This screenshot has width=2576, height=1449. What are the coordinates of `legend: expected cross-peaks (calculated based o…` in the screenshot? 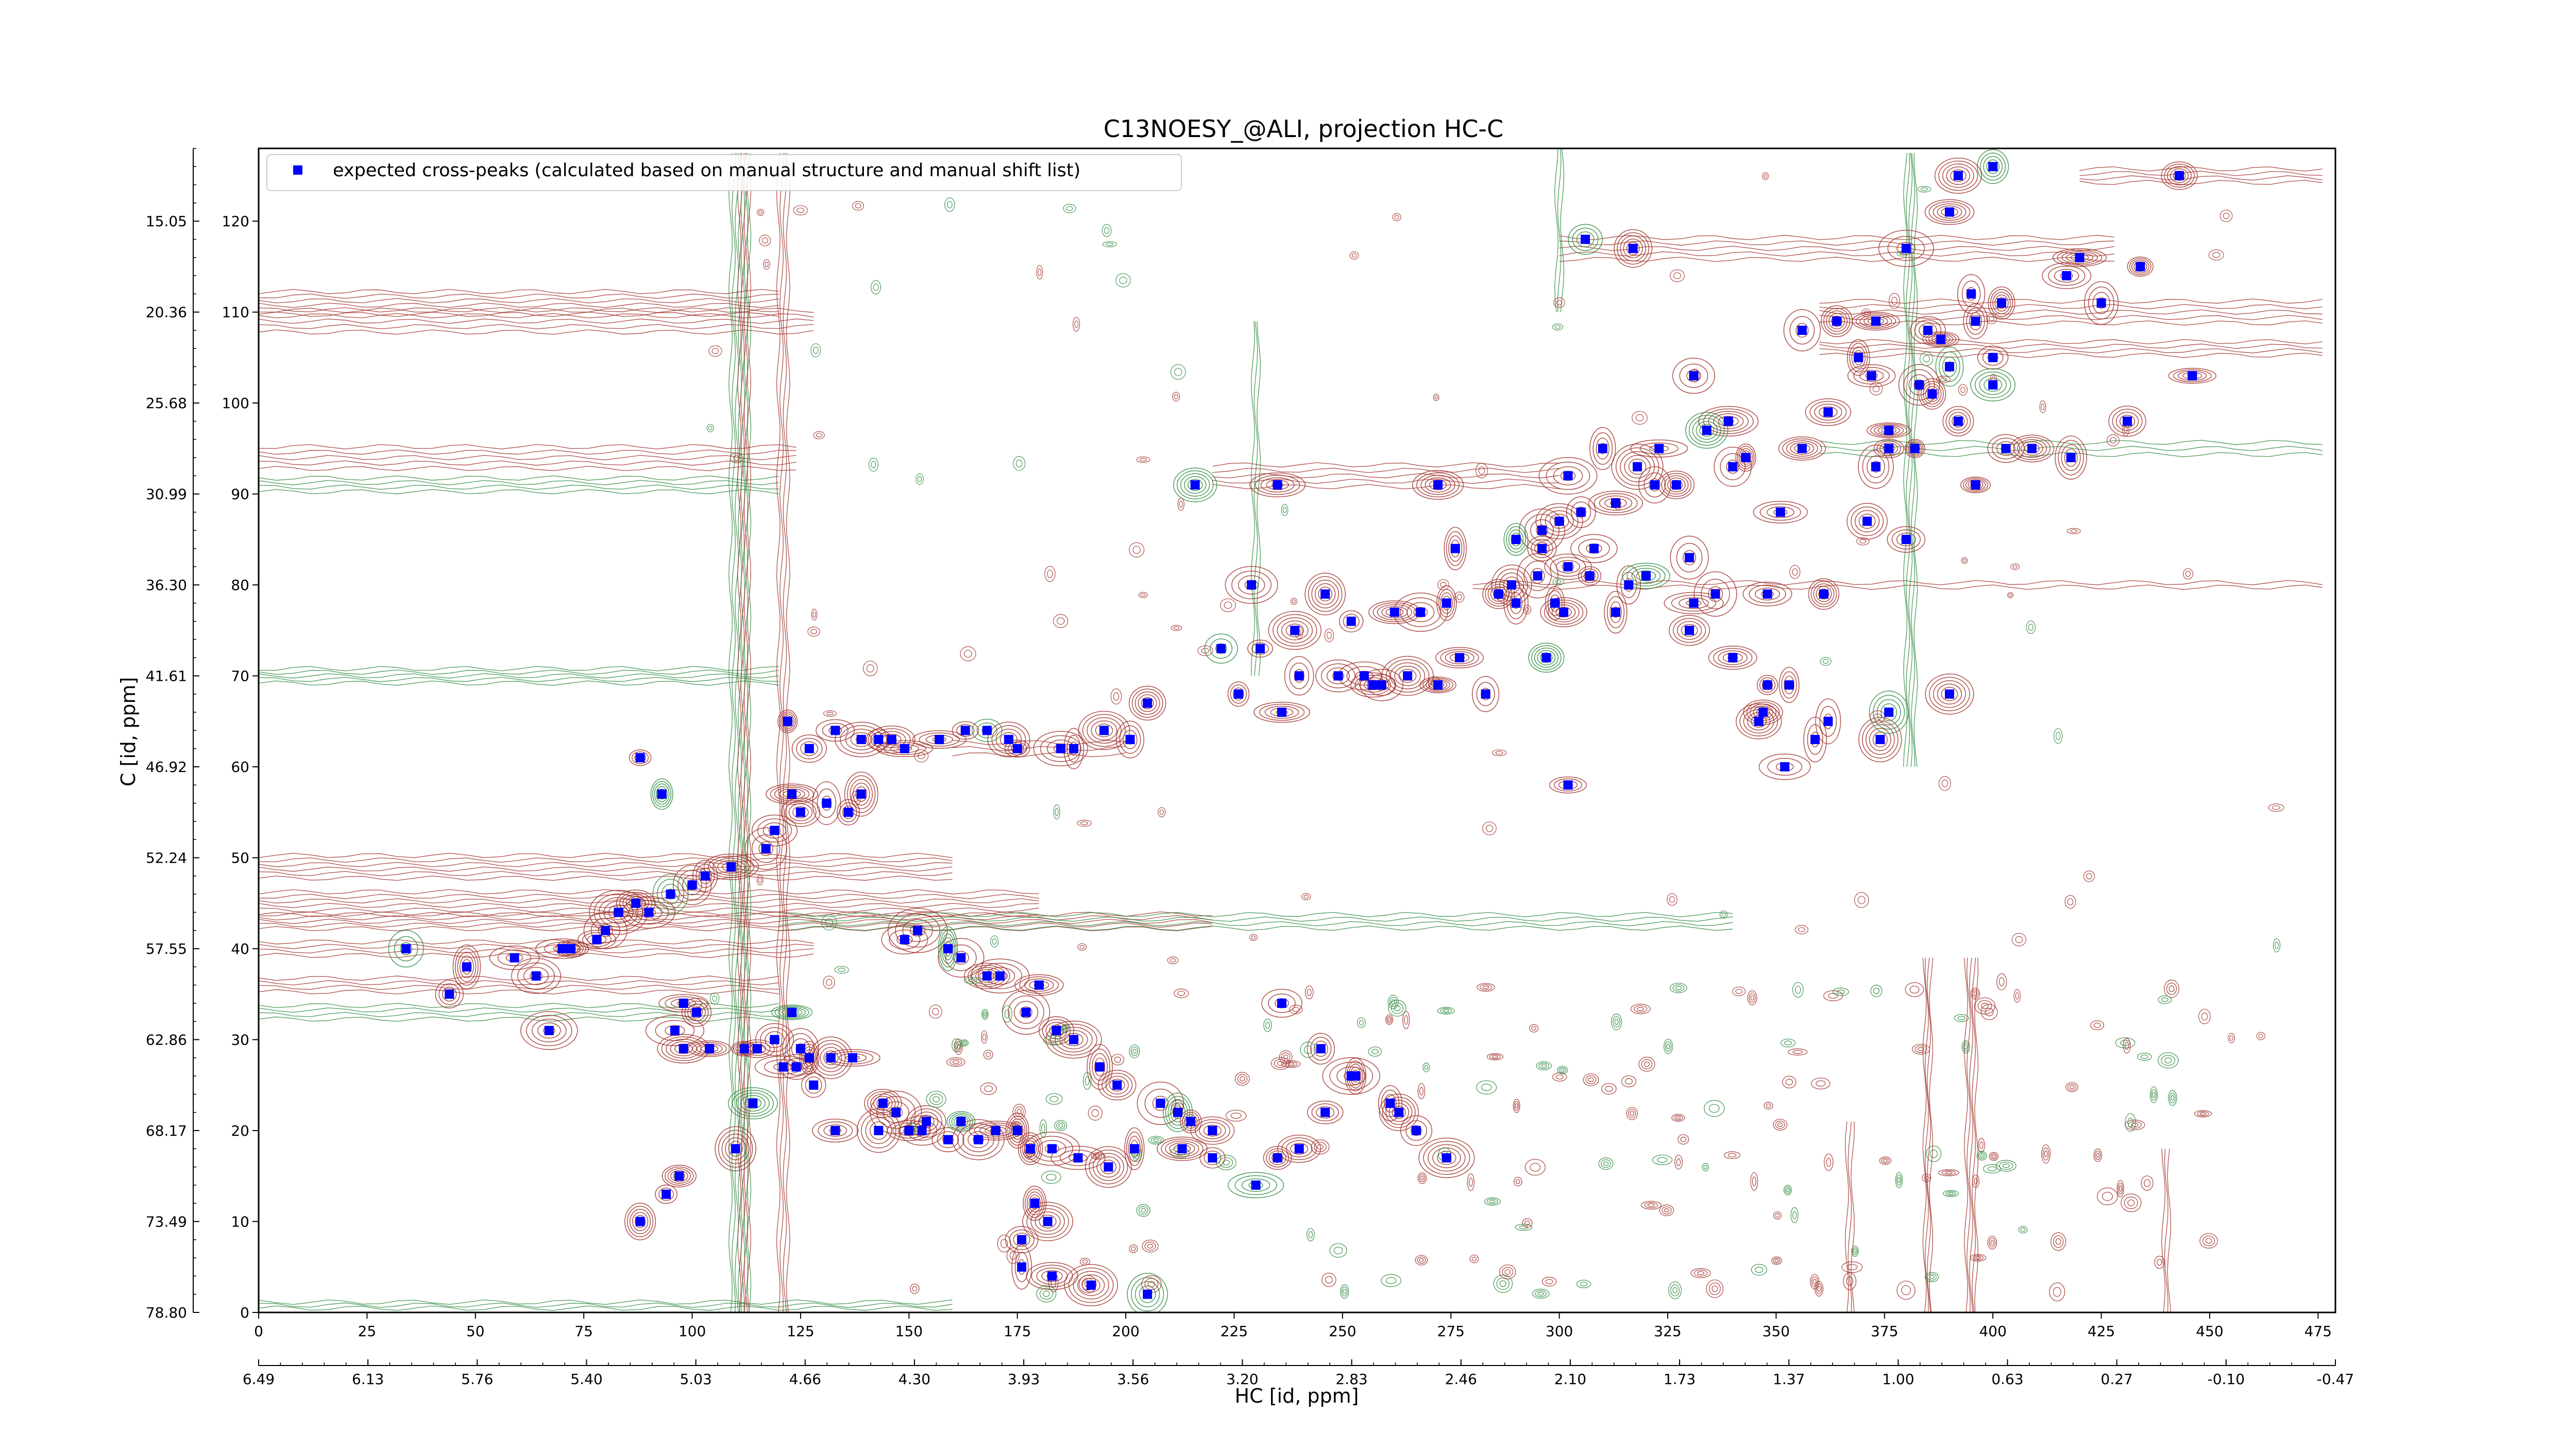 It's located at (724, 172).